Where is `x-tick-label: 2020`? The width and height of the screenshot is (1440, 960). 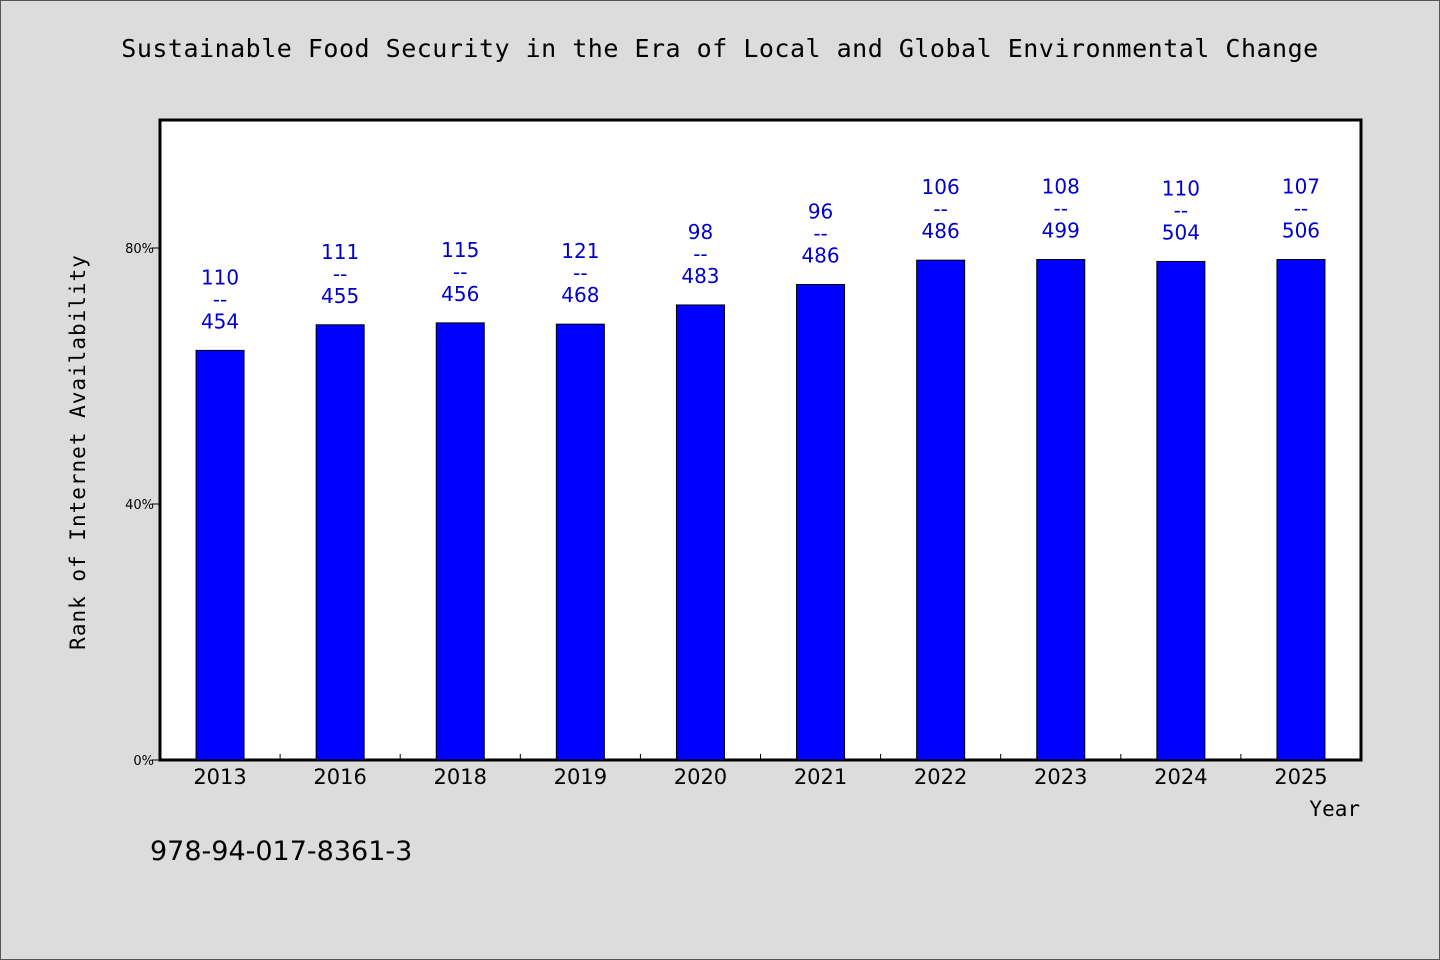
x-tick-label: 2020 is located at coordinates (700, 777).